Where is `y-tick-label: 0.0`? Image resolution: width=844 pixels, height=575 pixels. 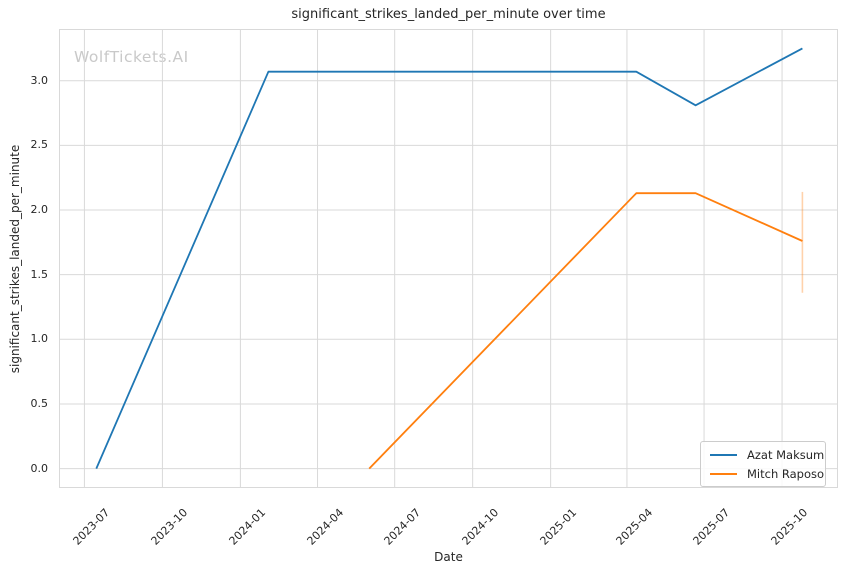 y-tick-label: 0.0 is located at coordinates (39, 468).